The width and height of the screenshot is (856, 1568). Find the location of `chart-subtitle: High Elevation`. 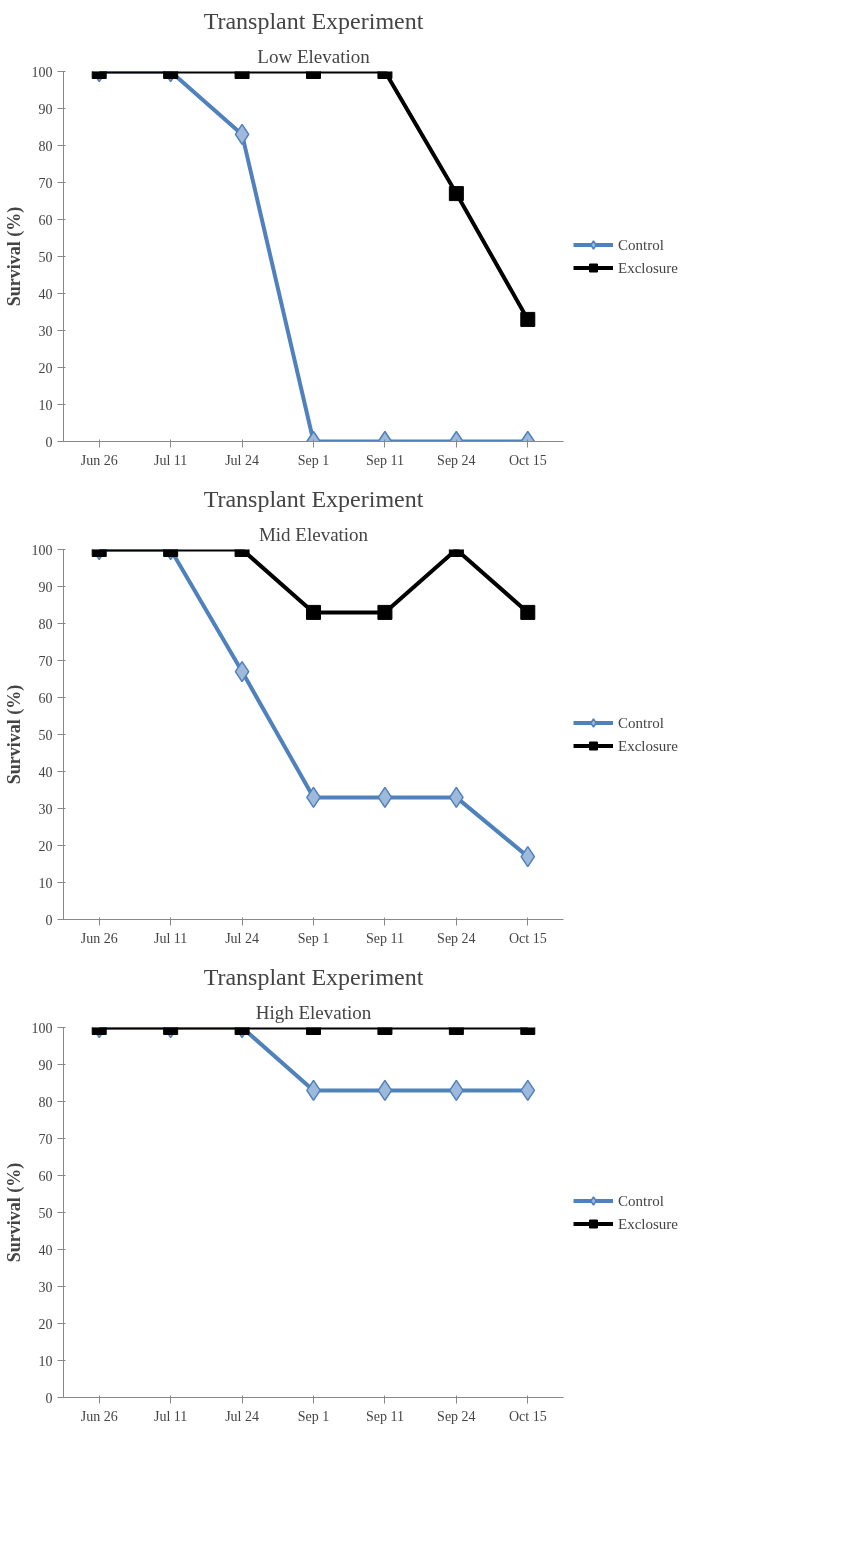

chart-subtitle: High Elevation is located at coordinates (313, 1012).